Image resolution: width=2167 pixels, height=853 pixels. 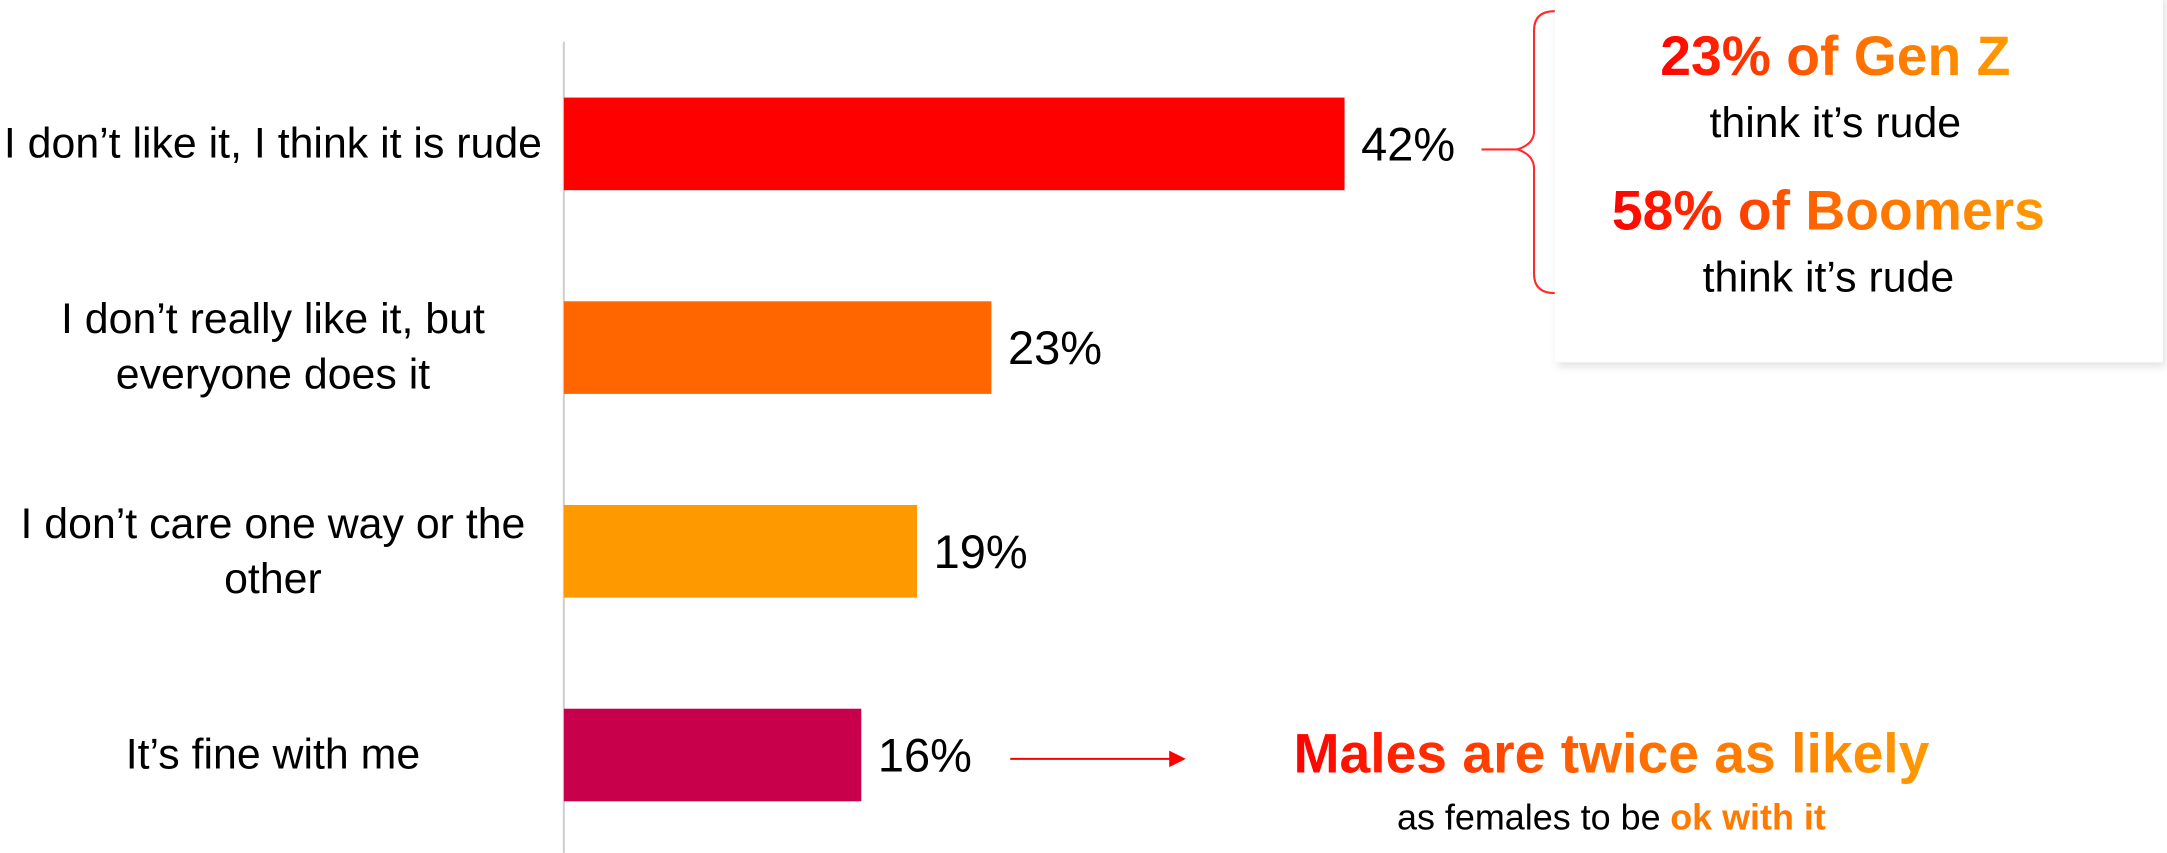 I want to click on category-label-box: I don’t like it, I think it is rude, so click(x=273, y=143).